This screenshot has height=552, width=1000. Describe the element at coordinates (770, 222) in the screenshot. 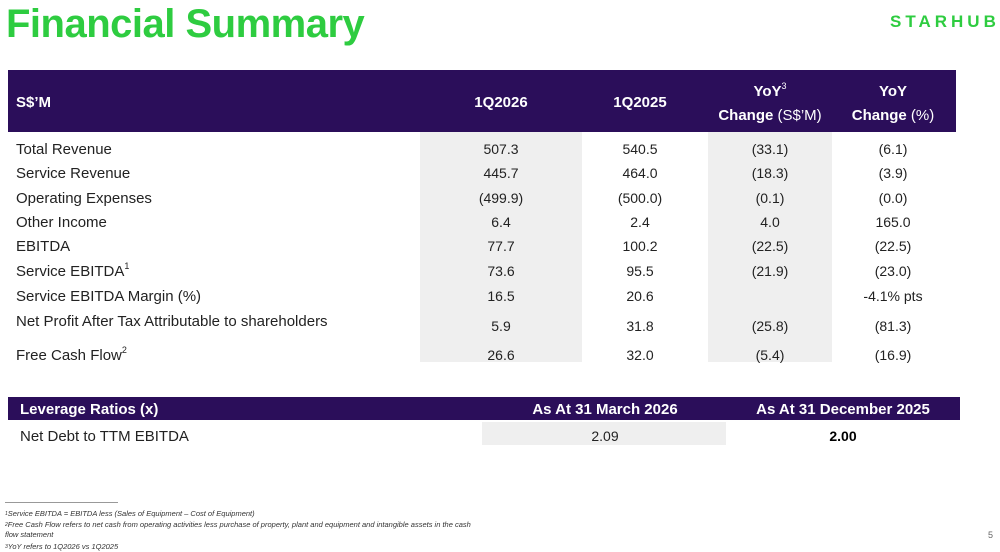

I see `cell: 4.0` at that location.